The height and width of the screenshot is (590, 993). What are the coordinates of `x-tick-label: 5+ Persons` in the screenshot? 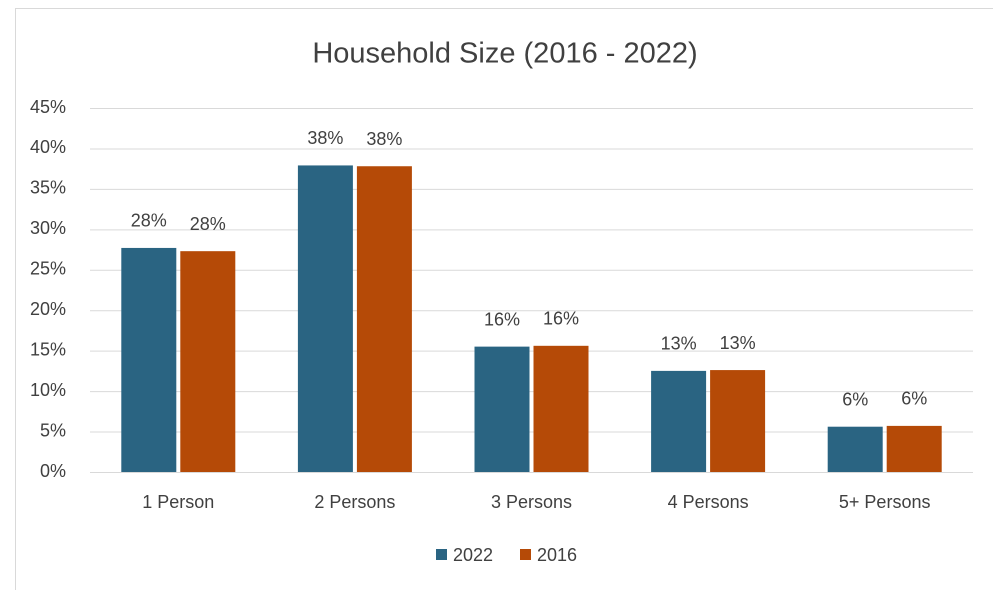 It's located at (885, 502).